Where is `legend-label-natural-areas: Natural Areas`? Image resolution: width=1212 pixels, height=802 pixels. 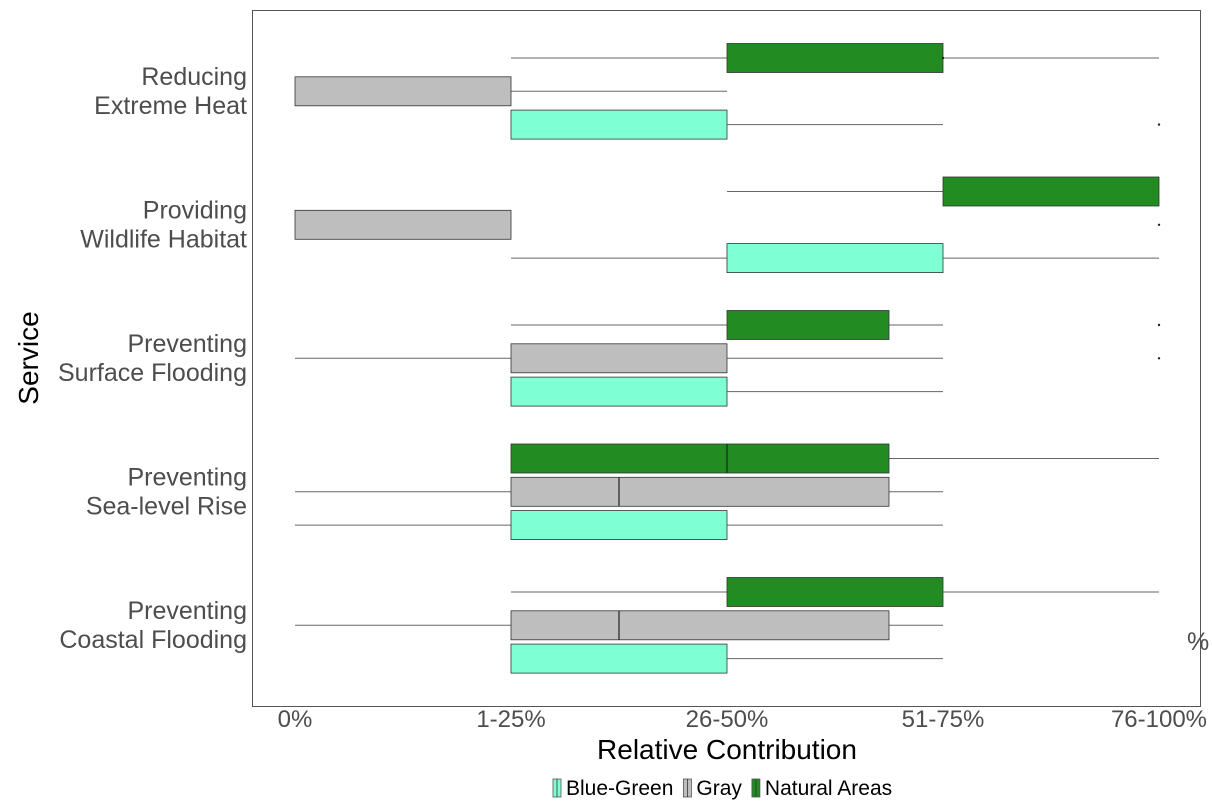
legend-label-natural-areas: Natural Areas is located at coordinates (828, 788).